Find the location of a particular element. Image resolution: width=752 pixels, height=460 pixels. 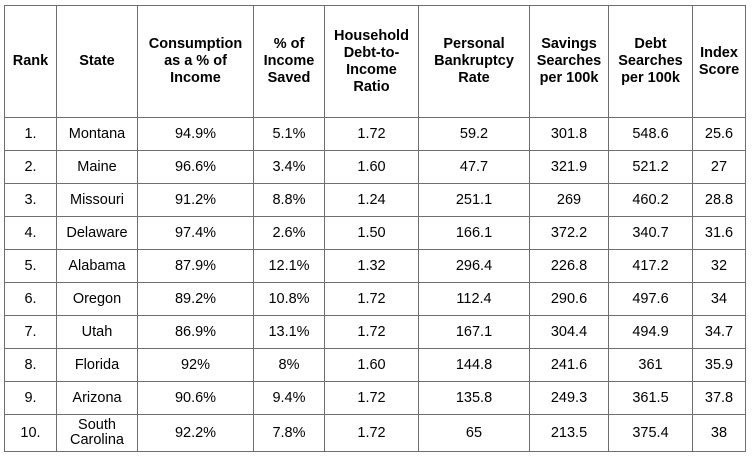

consumption-cell: 90.6% is located at coordinates (195, 398).